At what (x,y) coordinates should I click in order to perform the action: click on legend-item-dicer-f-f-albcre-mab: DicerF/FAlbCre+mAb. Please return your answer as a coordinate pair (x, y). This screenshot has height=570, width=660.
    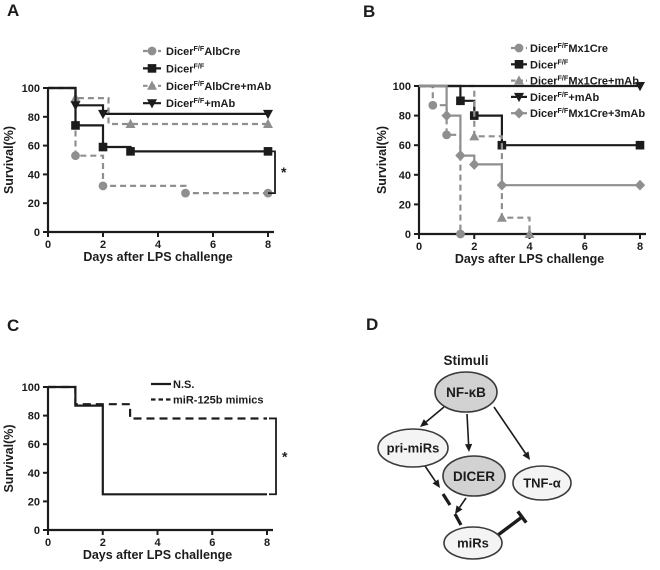
    Looking at the image, I should click on (207, 86).